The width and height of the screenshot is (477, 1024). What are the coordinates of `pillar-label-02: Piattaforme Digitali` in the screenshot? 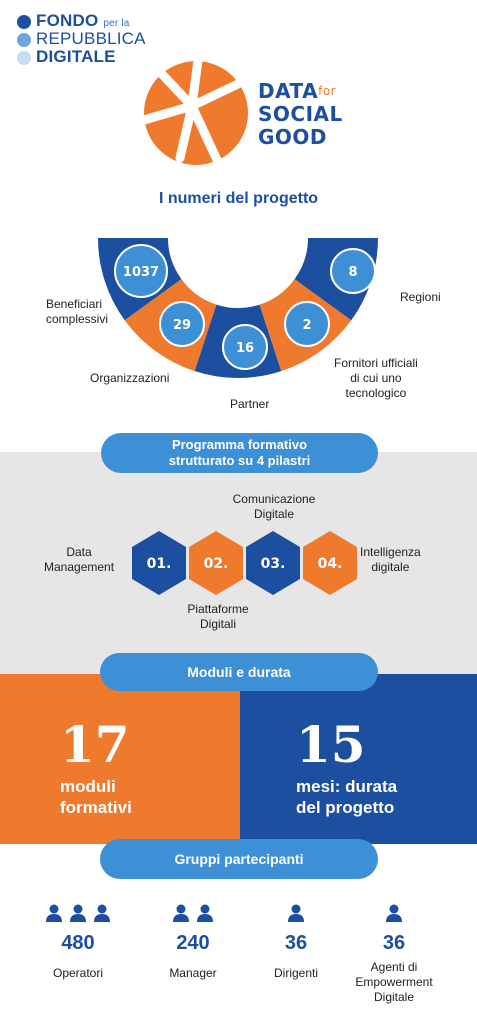 It's located at (218, 616).